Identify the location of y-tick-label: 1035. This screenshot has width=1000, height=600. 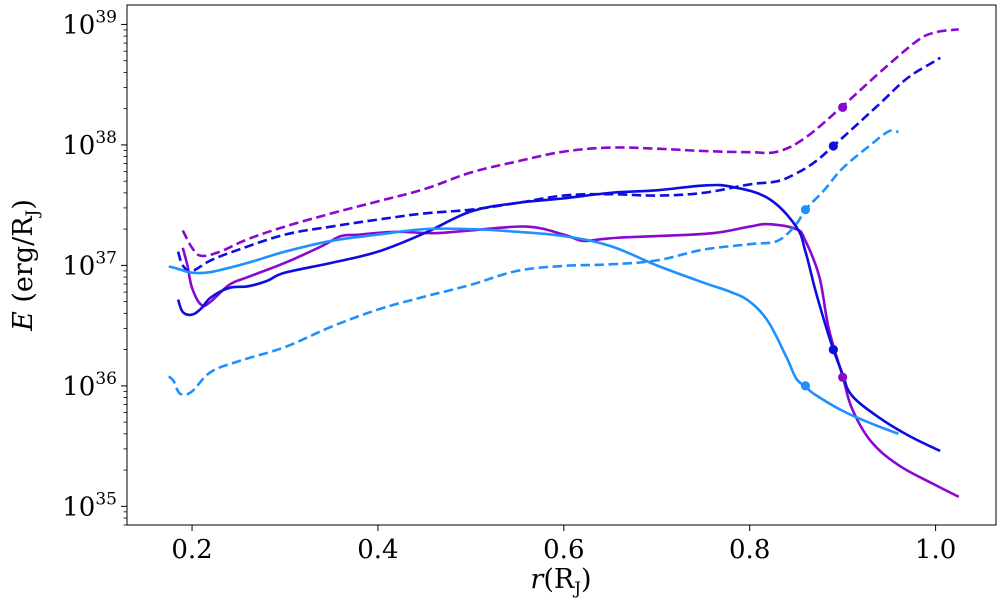
(89, 505).